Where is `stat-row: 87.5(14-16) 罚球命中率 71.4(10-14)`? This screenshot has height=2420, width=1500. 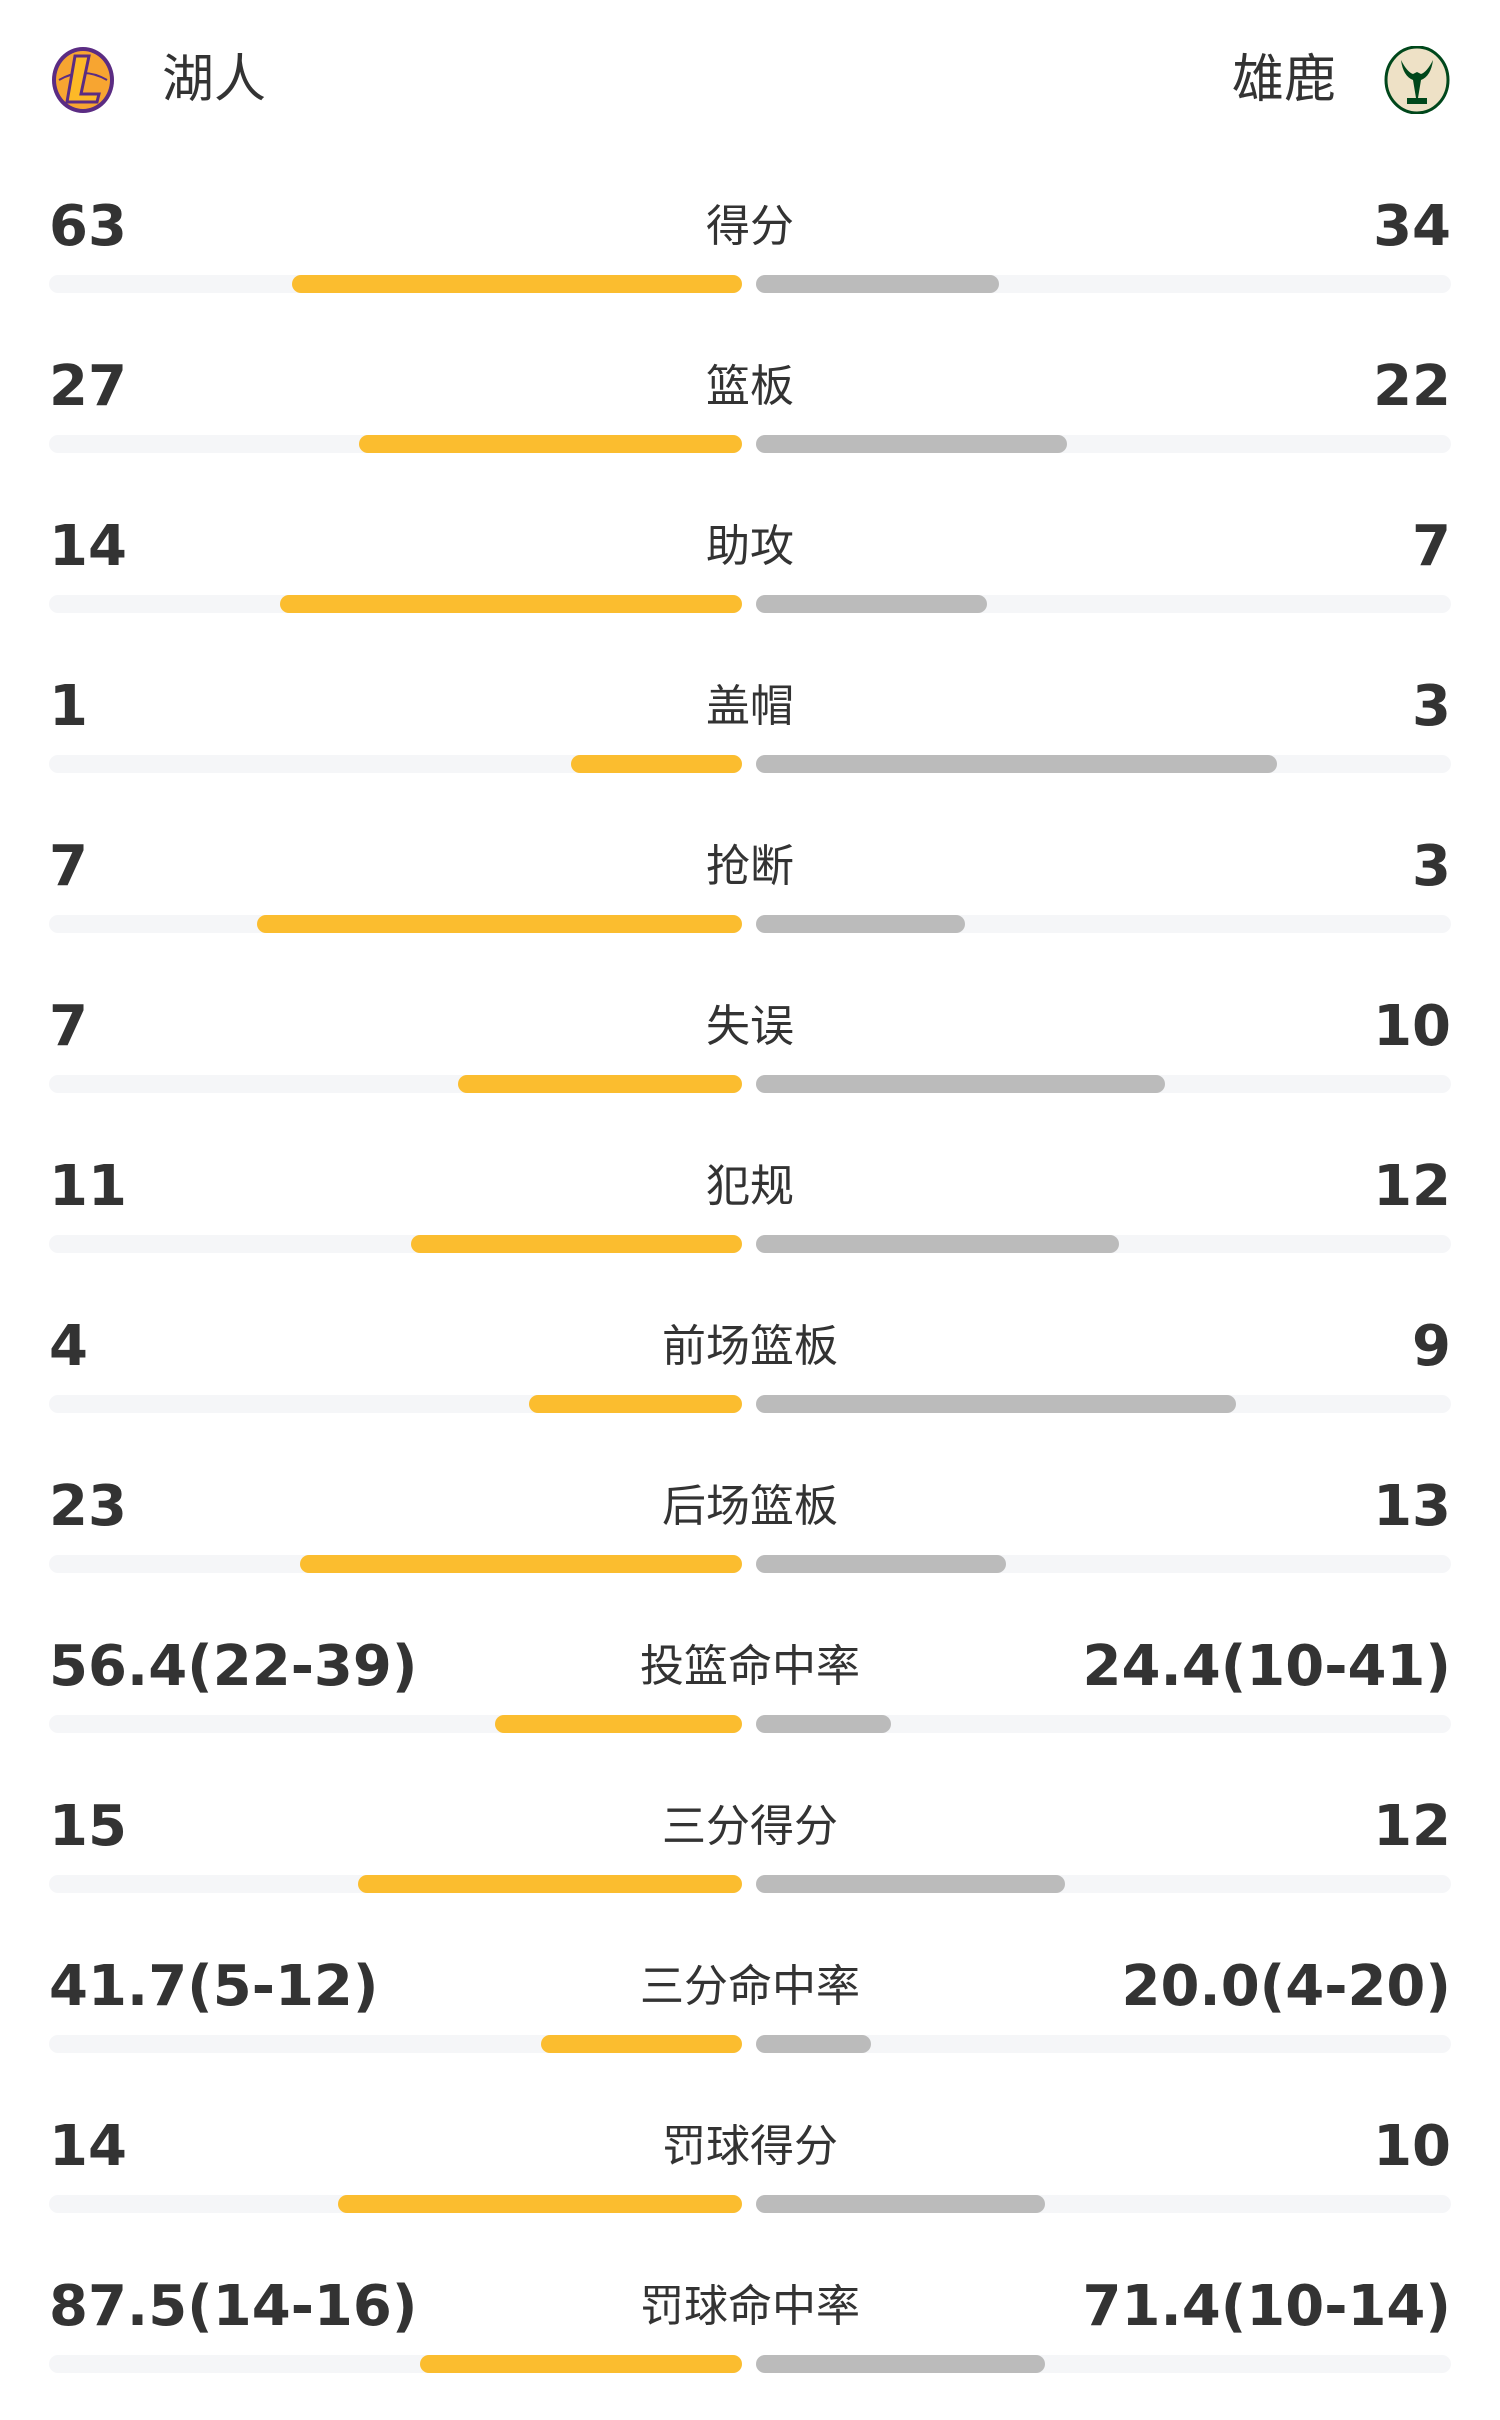 stat-row: 87.5(14-16) 罚球命中率 71.4(10-14) is located at coordinates (750, 2340).